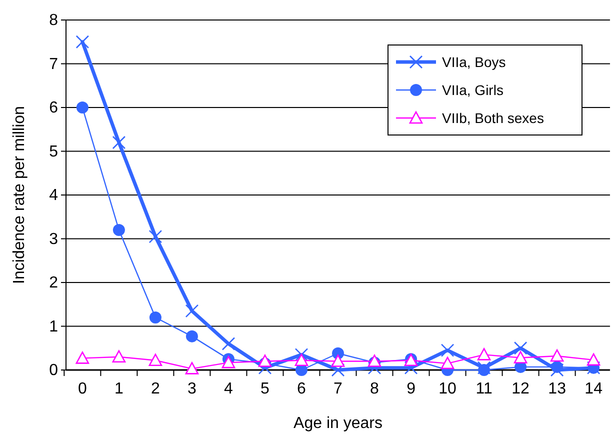 The width and height of the screenshot is (611, 436). Describe the element at coordinates (53, 283) in the screenshot. I see `y-tick-label: 2` at that location.